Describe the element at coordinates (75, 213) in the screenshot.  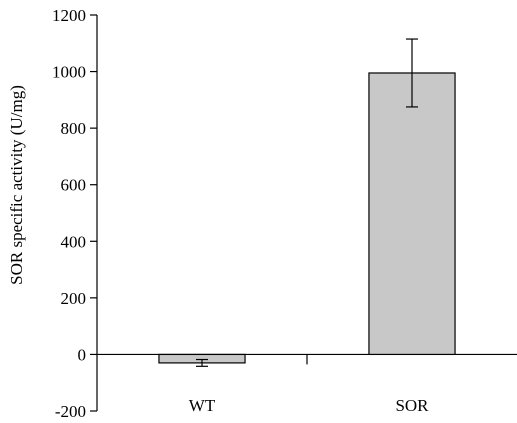
I see `y-axis: 1200 1000 800 600 400 200 0 -200` at that location.